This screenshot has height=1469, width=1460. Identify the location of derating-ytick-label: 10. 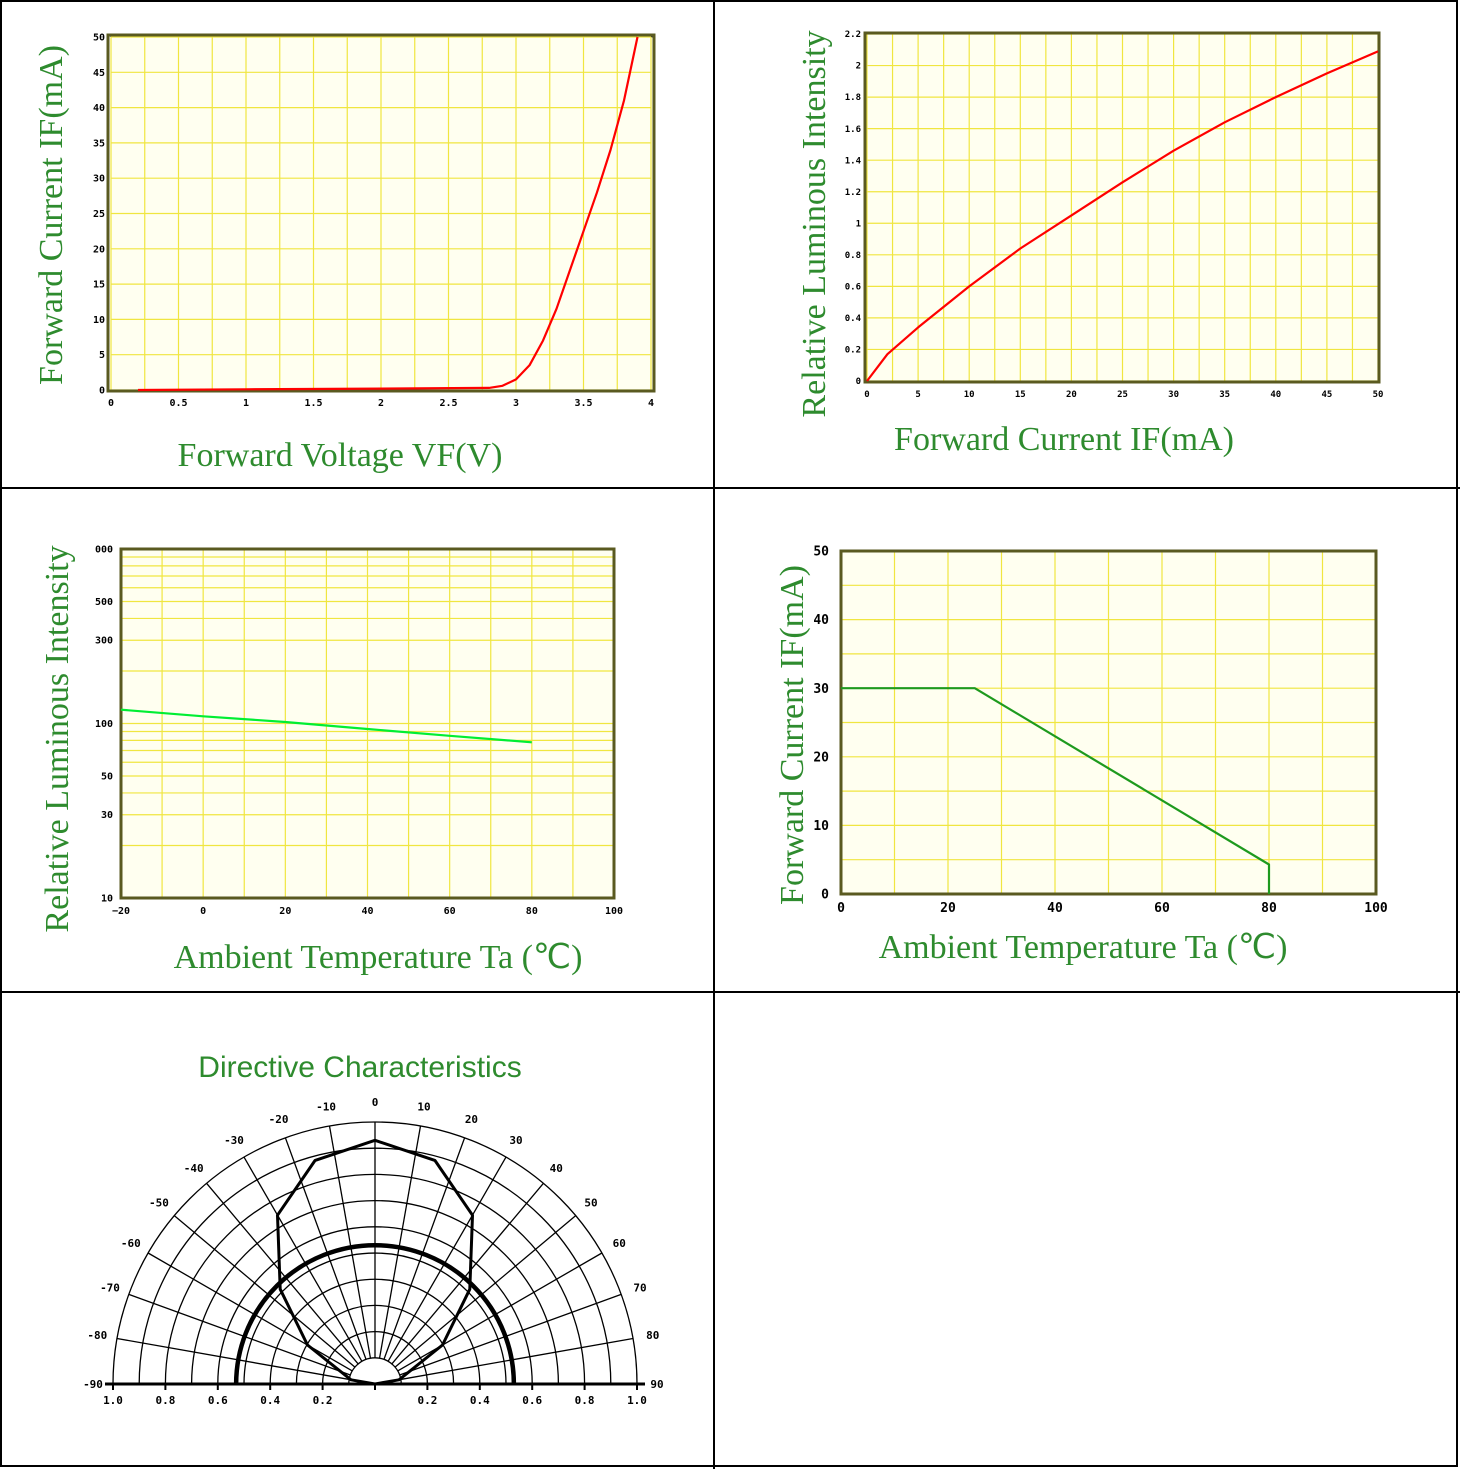
(821, 826).